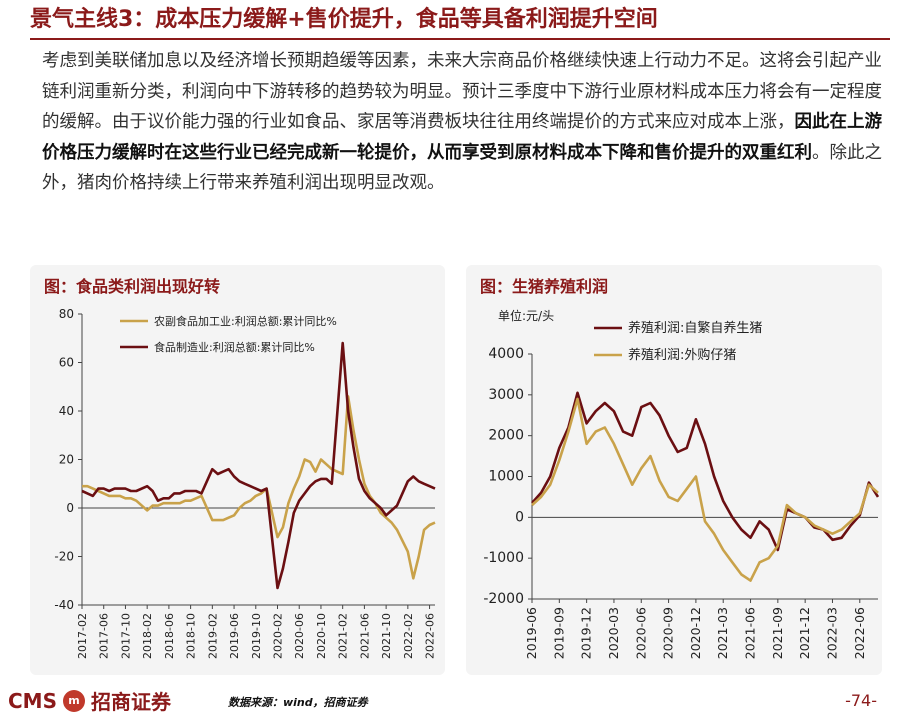  What do you see at coordinates (64, 557) in the screenshot?
I see `y-tick-label: -20` at bounding box center [64, 557].